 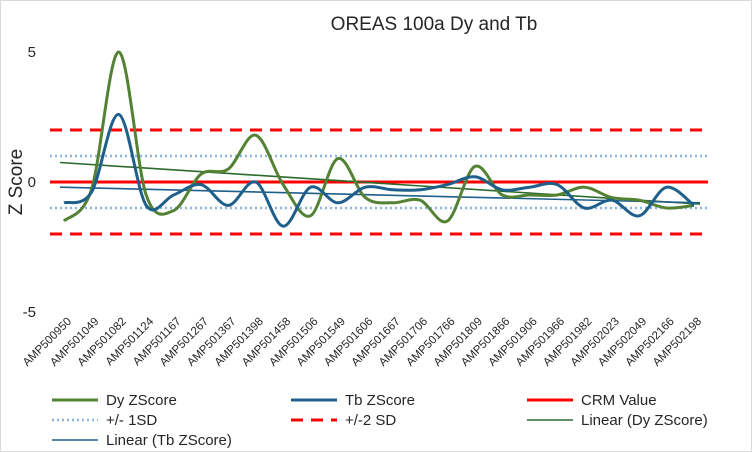 What do you see at coordinates (380, 400) in the screenshot?
I see `legend-label: Tb ZScore` at bounding box center [380, 400].